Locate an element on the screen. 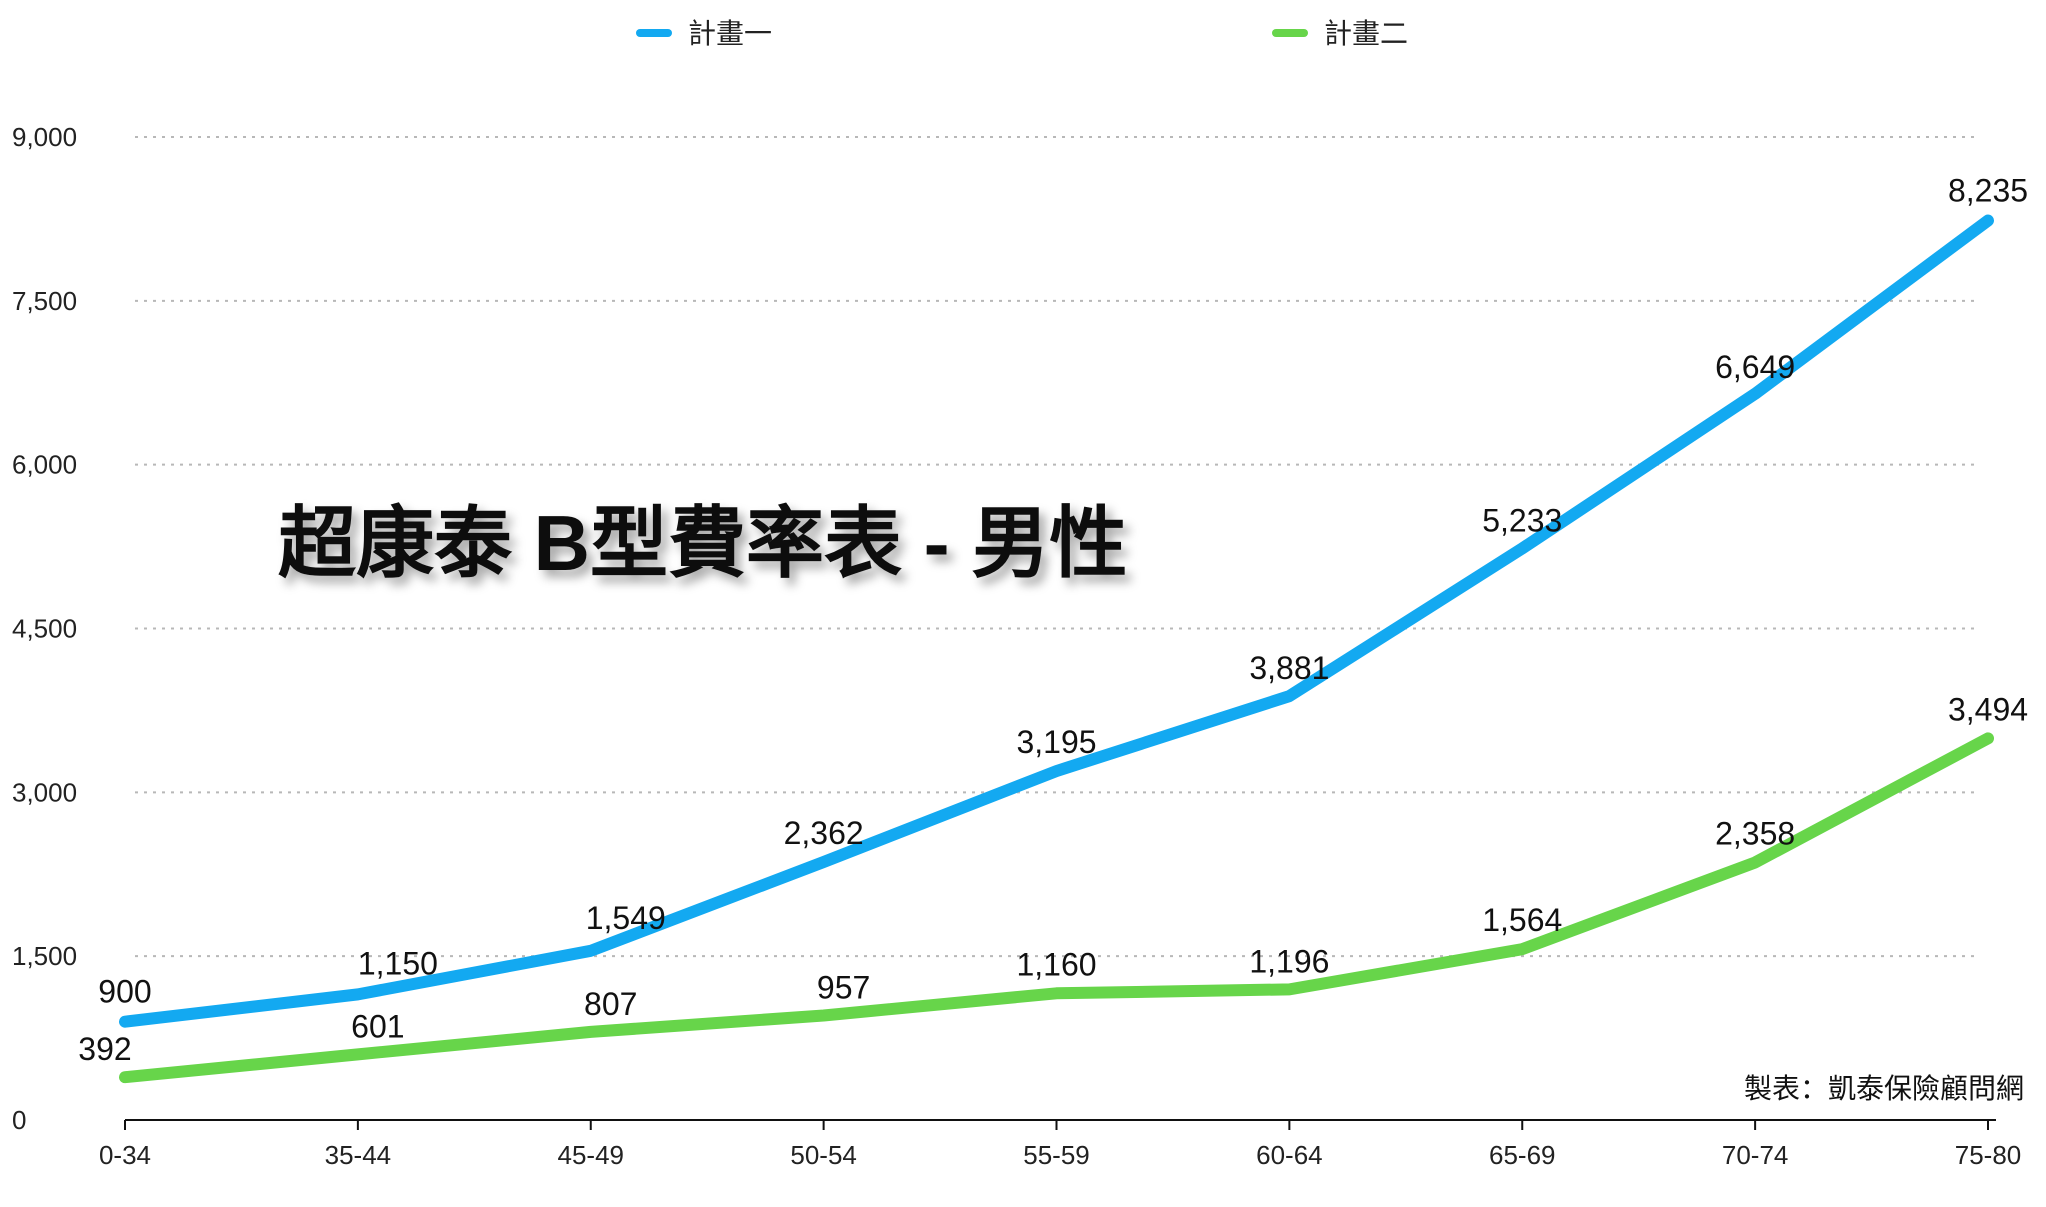  series-2-value-label: 1,196 is located at coordinates (1289, 961).